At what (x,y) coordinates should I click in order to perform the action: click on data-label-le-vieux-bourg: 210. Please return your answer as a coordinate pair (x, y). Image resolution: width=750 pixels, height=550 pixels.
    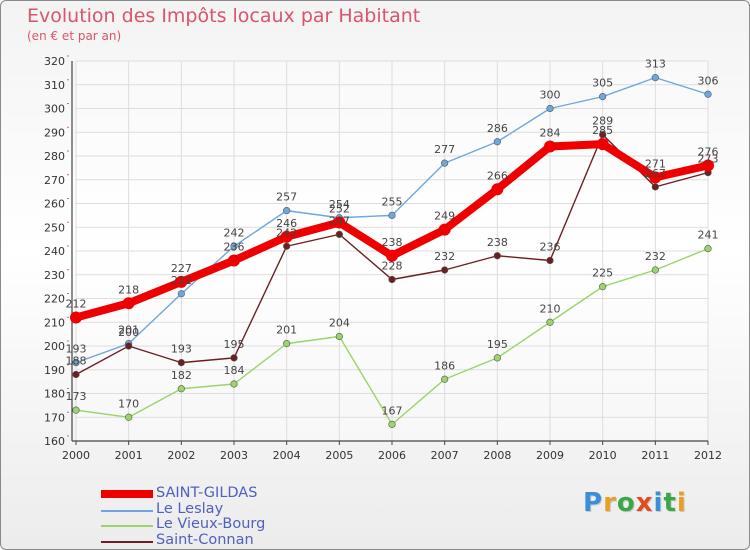
    Looking at the image, I should click on (550, 308).